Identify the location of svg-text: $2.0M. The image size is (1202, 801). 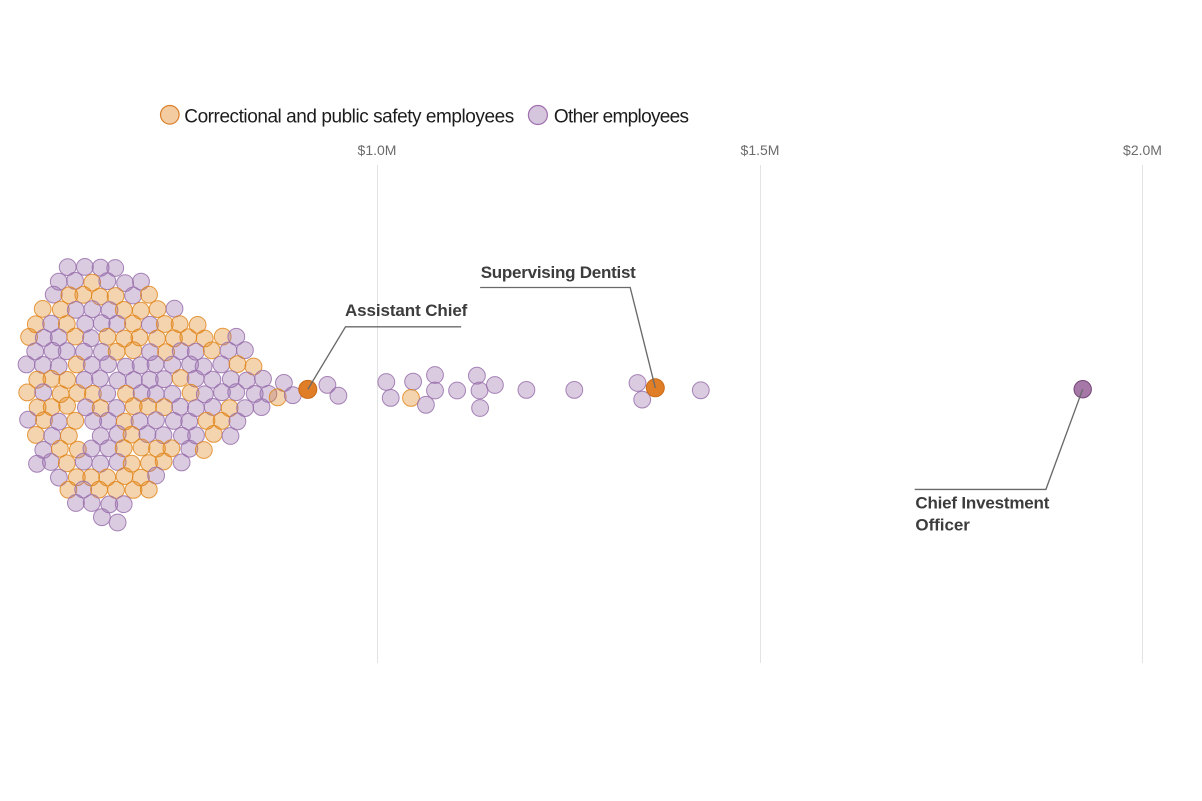
(1142, 150).